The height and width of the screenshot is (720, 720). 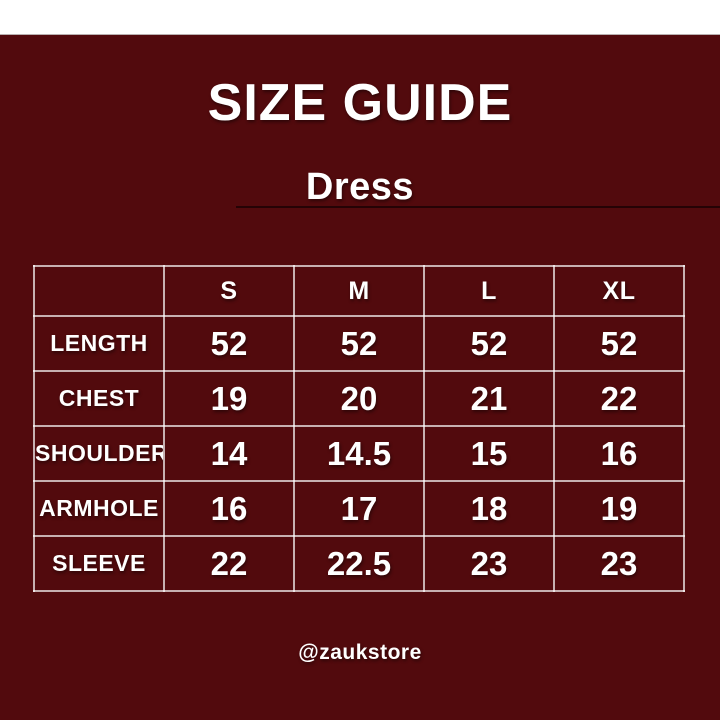 What do you see at coordinates (360, 187) in the screenshot?
I see `product-subtitle: Dress` at bounding box center [360, 187].